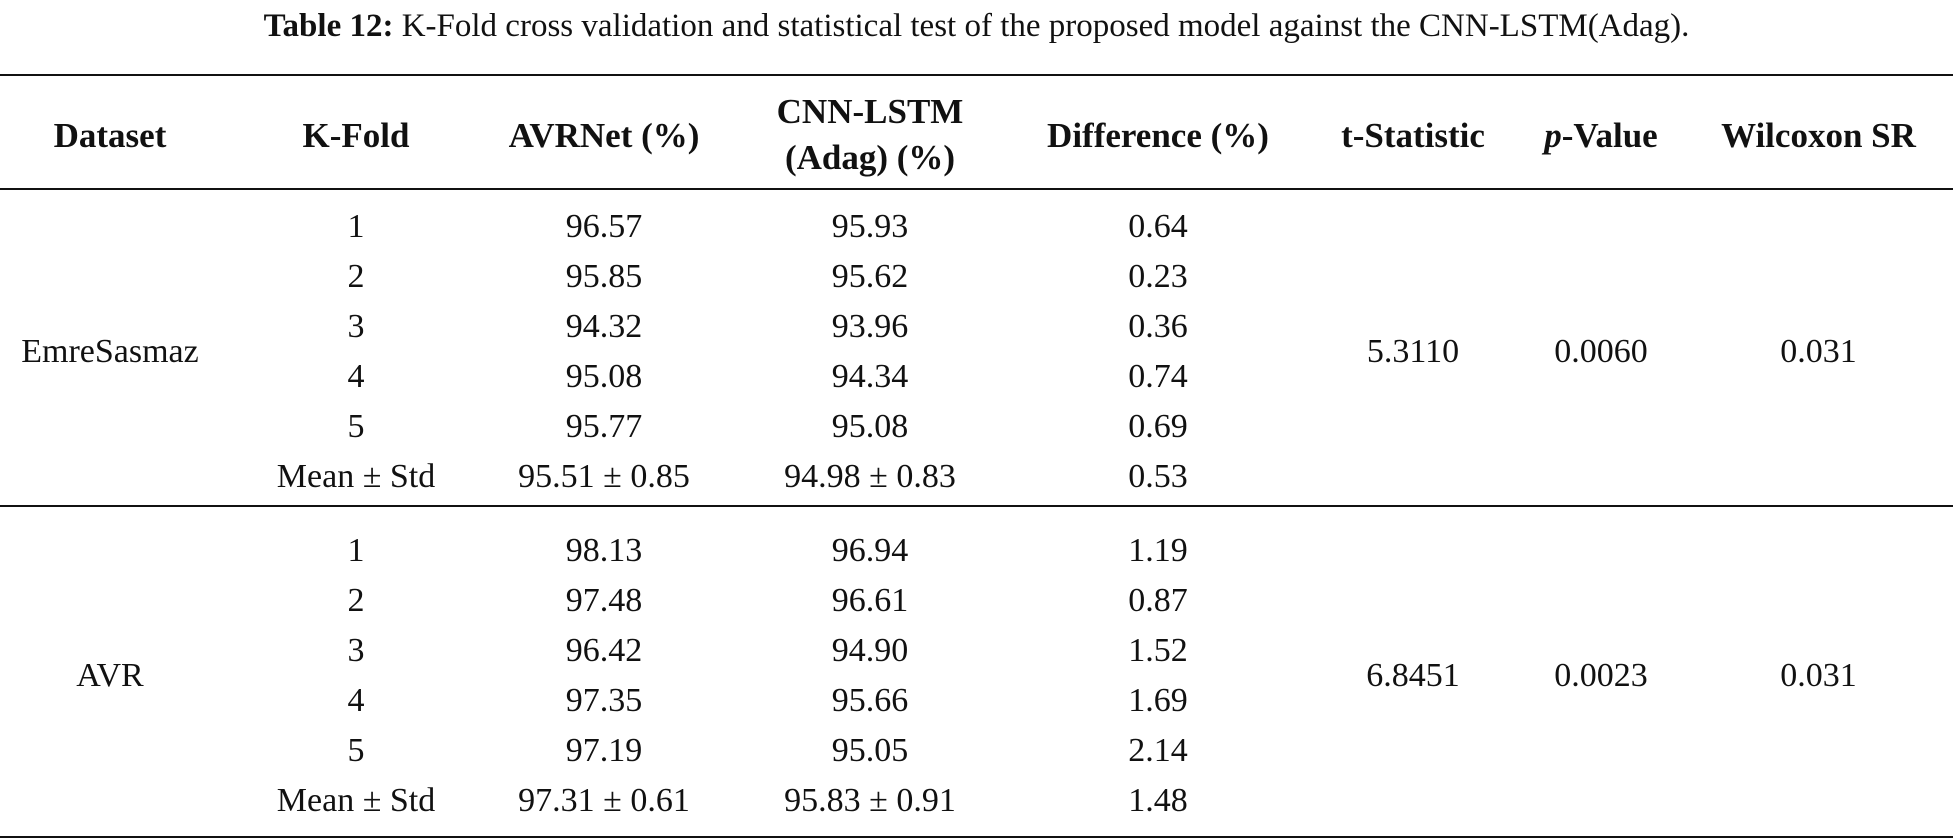 The width and height of the screenshot is (1953, 838). Describe the element at coordinates (110, 135) in the screenshot. I see `header-dataset: Dataset` at that location.